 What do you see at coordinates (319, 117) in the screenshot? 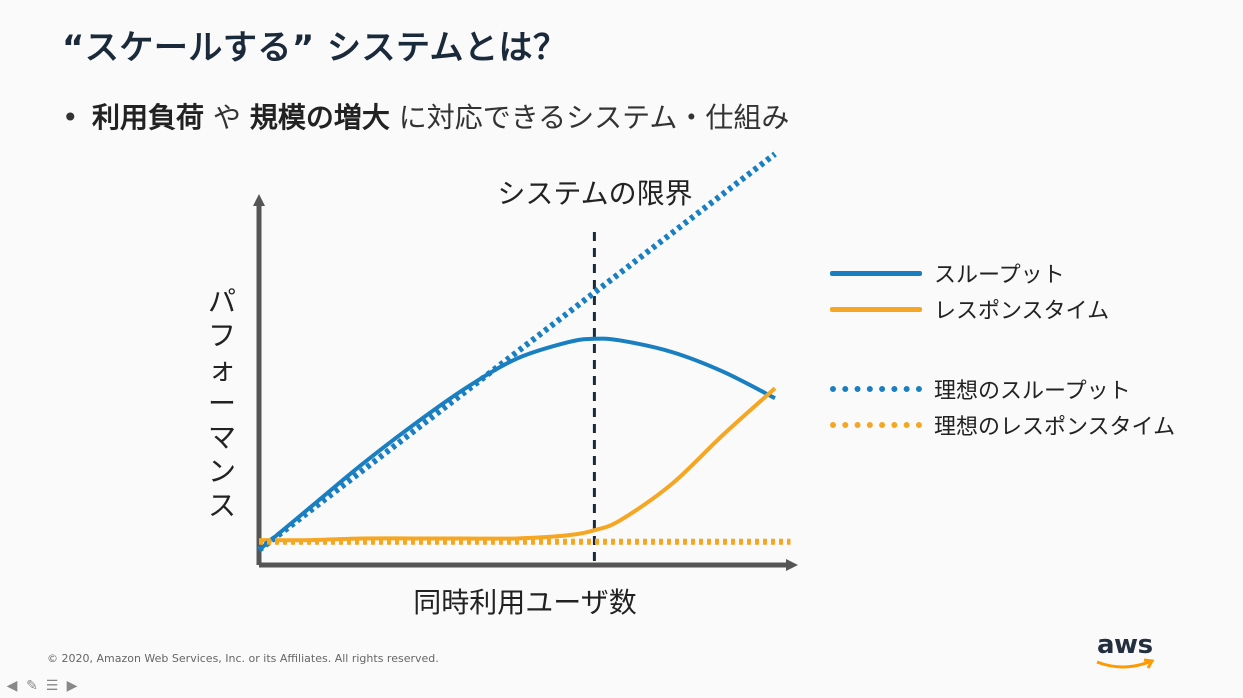
I see `bullet-bold-scale: 規模の増大` at bounding box center [319, 117].